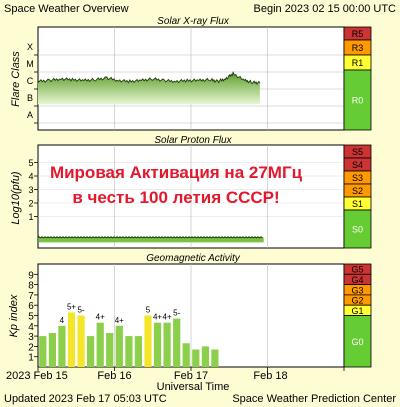  What do you see at coordinates (193, 140) in the screenshot?
I see `proton-title: Solar Proton Flux` at bounding box center [193, 140].